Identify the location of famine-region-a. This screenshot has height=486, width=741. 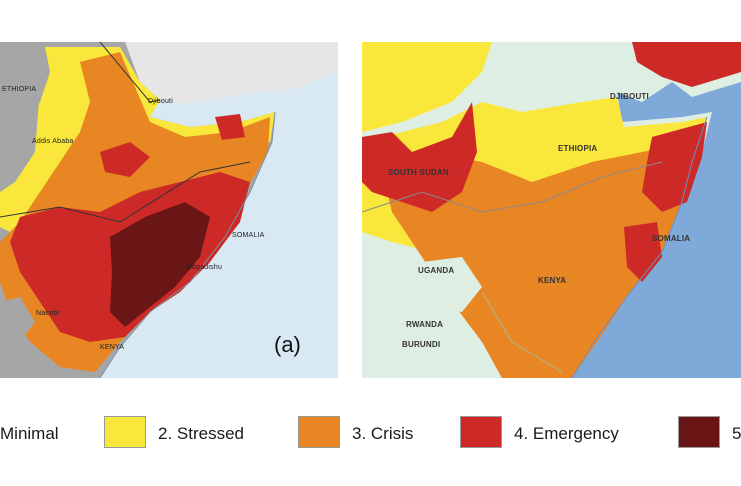
(160, 264).